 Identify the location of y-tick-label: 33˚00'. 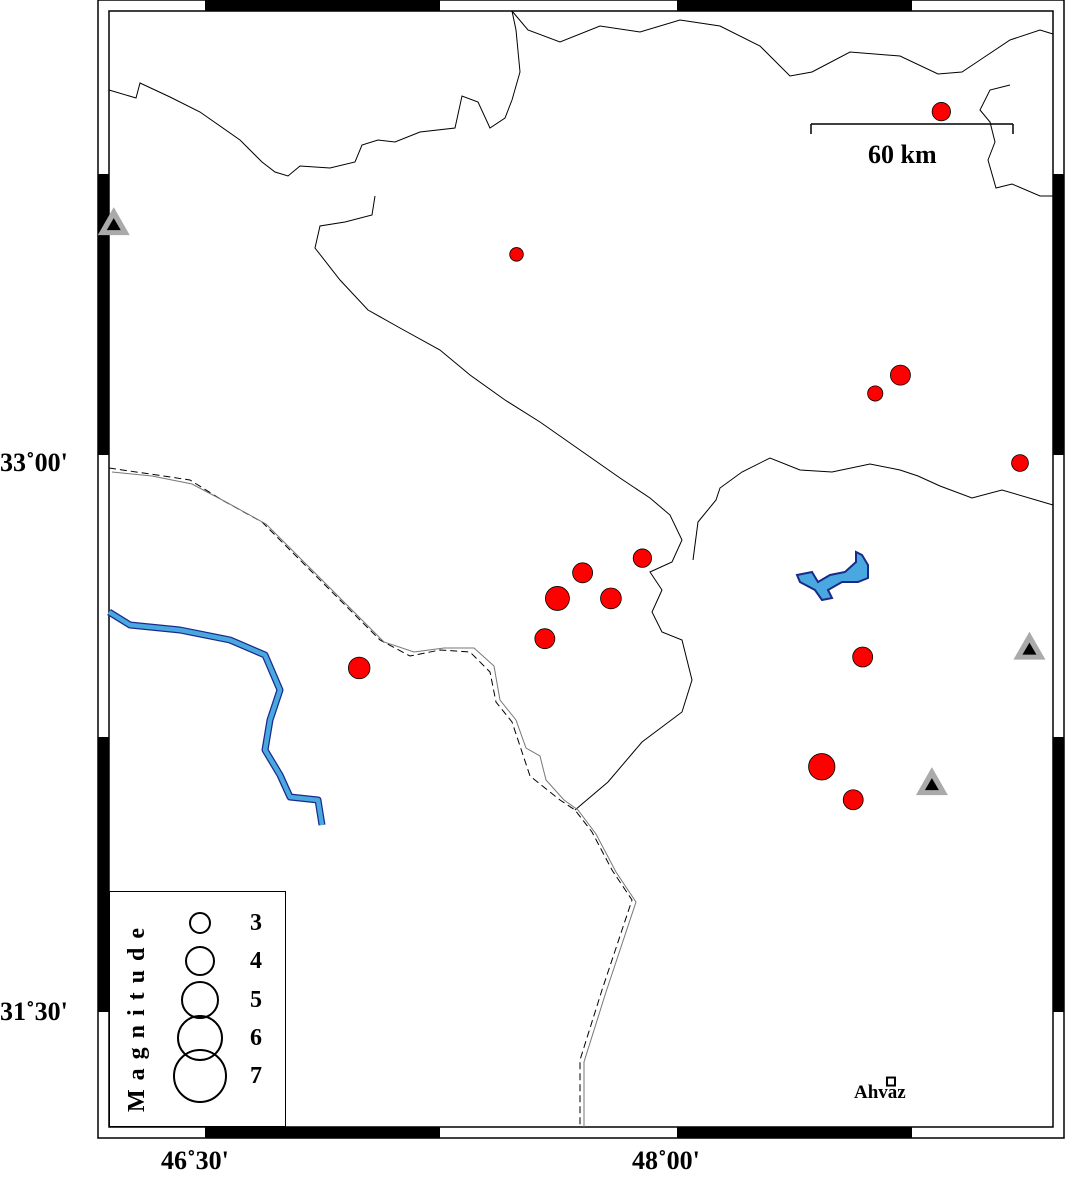
(34, 462).